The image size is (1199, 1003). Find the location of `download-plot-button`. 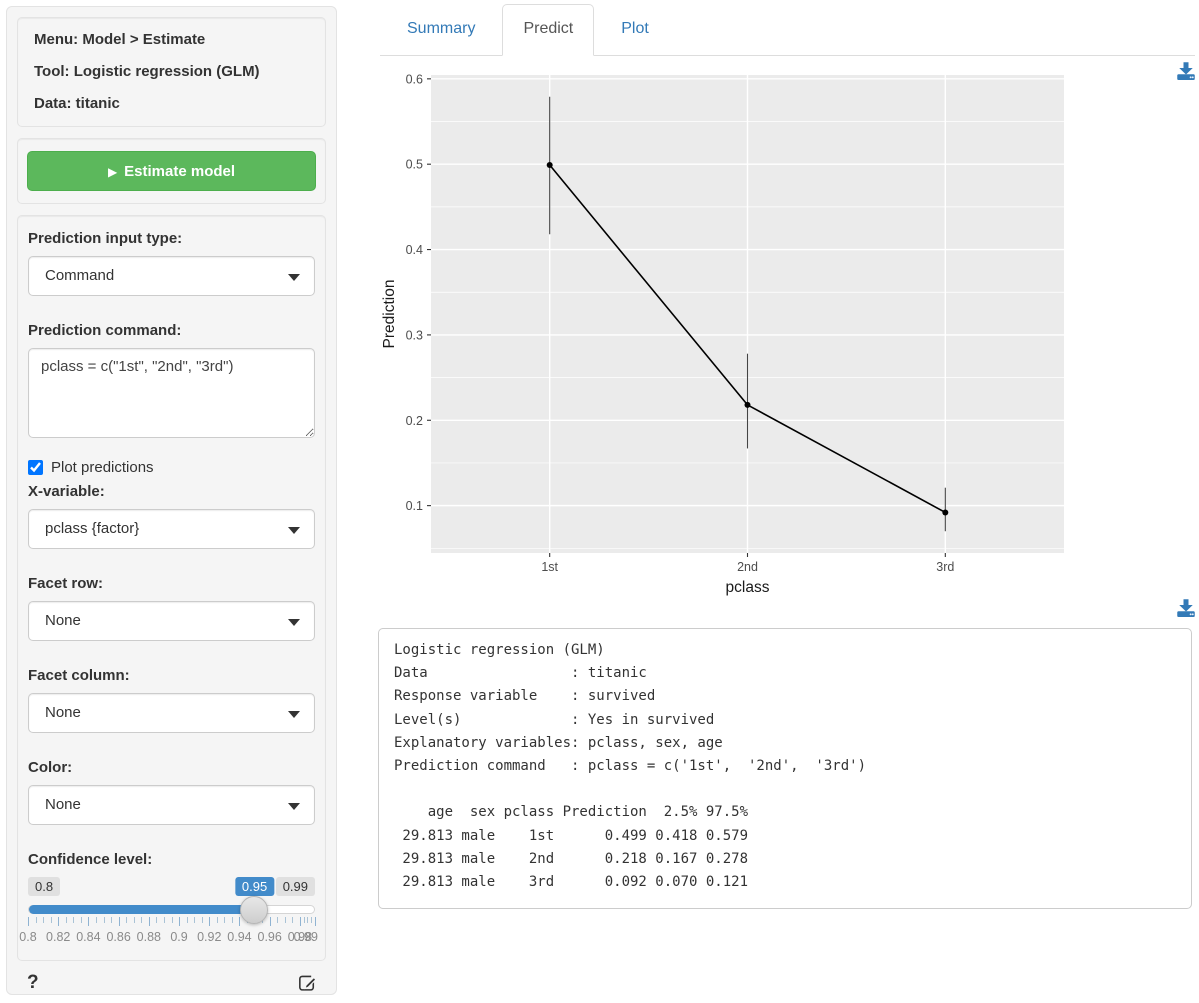

download-plot-button is located at coordinates (1186, 71).